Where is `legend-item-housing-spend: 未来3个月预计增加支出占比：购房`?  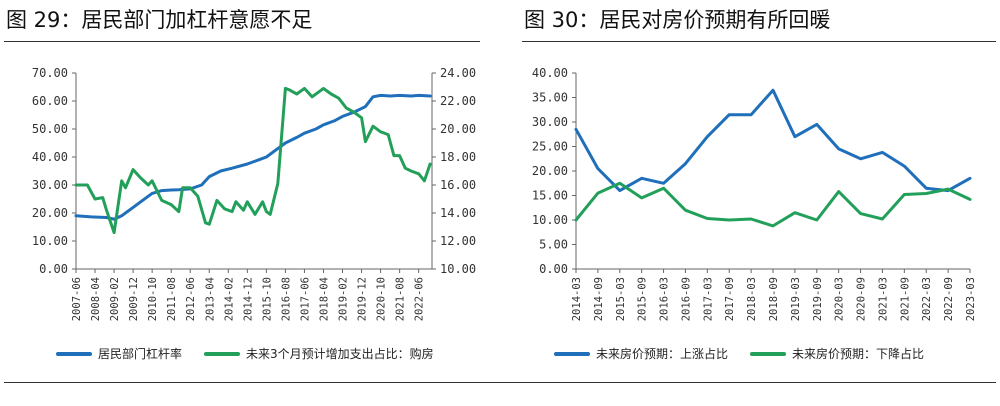
legend-item-housing-spend: 未来3个月预计增加支出占比：购房 is located at coordinates (319, 353).